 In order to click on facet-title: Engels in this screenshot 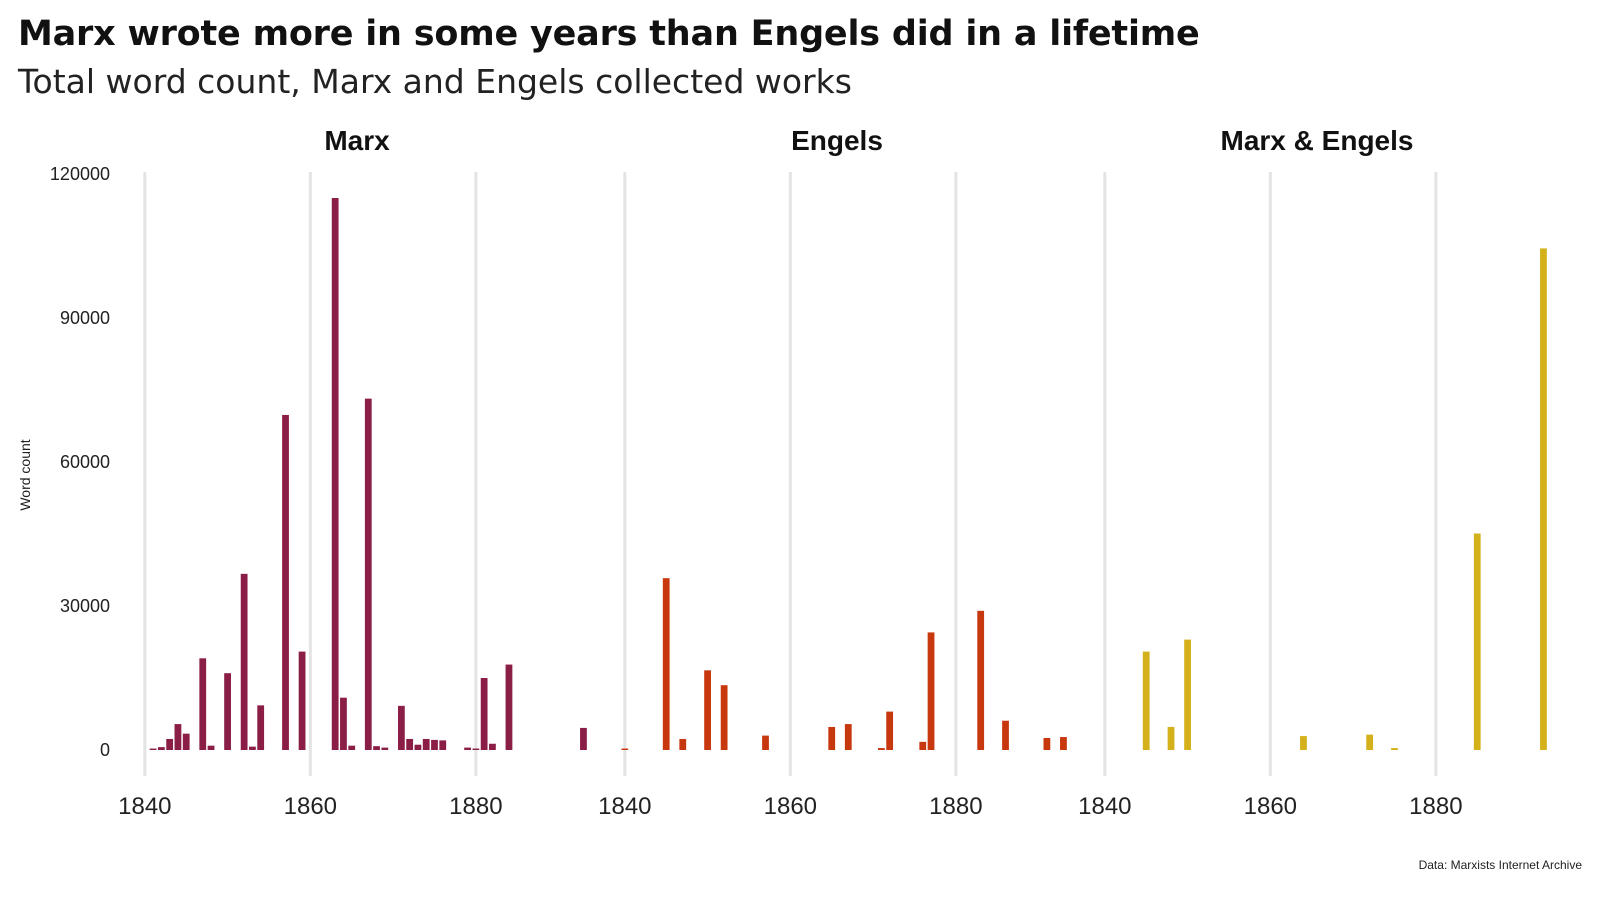, I will do `click(837, 140)`.